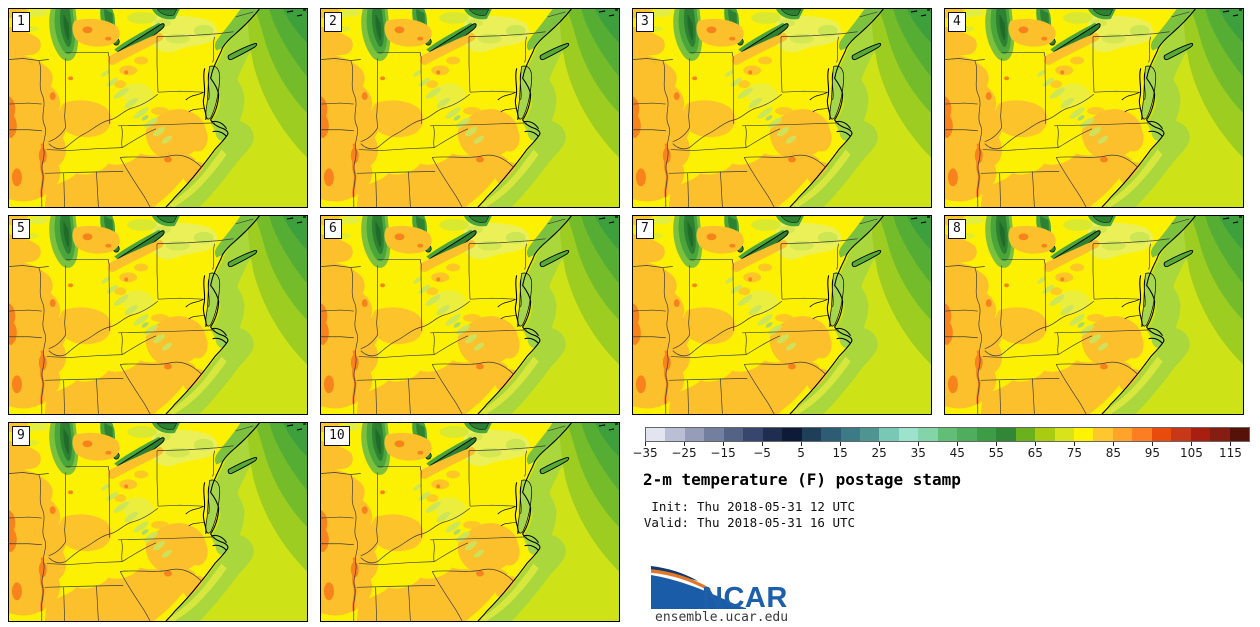 Image resolution: width=1260 pixels, height=627 pixels. What do you see at coordinates (1035, 453) in the screenshot?
I see `colorbar-tick-label: 65` at bounding box center [1035, 453].